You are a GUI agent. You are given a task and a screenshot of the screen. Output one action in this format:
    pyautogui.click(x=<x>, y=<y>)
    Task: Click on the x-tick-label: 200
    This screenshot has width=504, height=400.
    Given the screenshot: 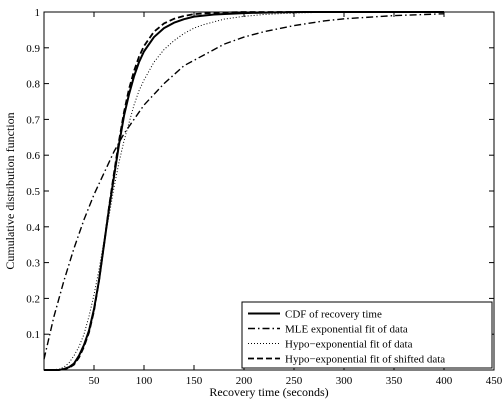 What is the action you would take?
    pyautogui.click(x=244, y=381)
    